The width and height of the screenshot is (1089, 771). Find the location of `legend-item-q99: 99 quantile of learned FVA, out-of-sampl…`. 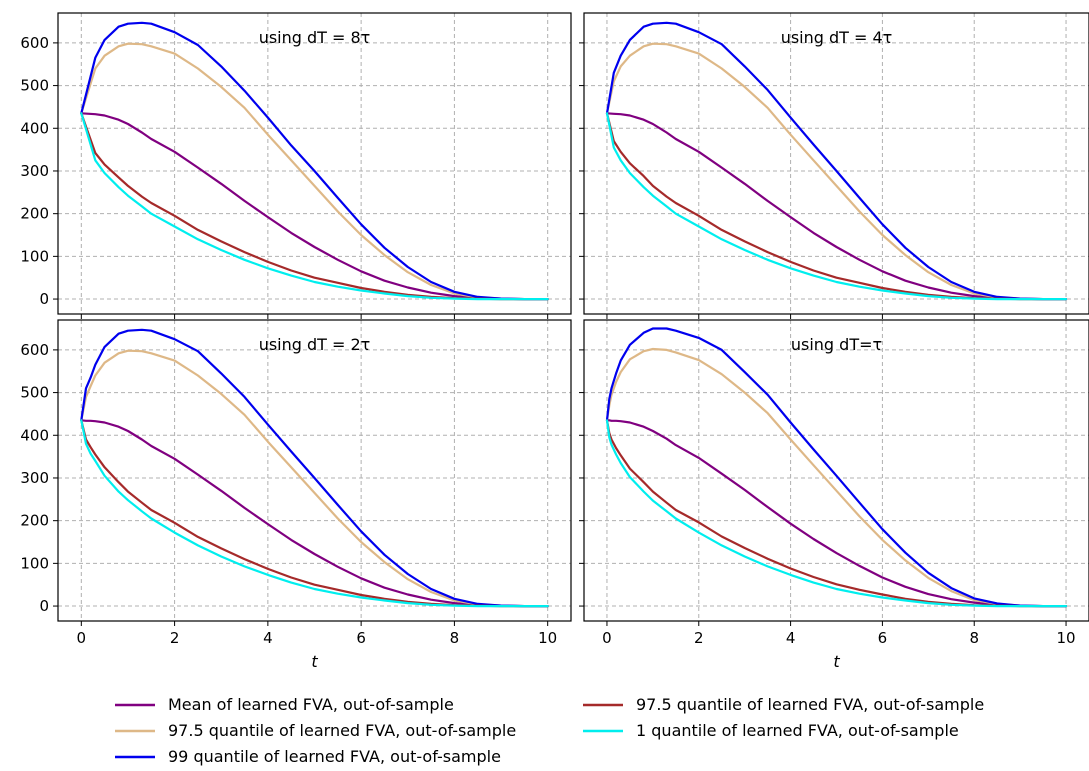

legend-item-q99: 99 quantile of learned FVA, out-of-sampl… is located at coordinates (308, 756).